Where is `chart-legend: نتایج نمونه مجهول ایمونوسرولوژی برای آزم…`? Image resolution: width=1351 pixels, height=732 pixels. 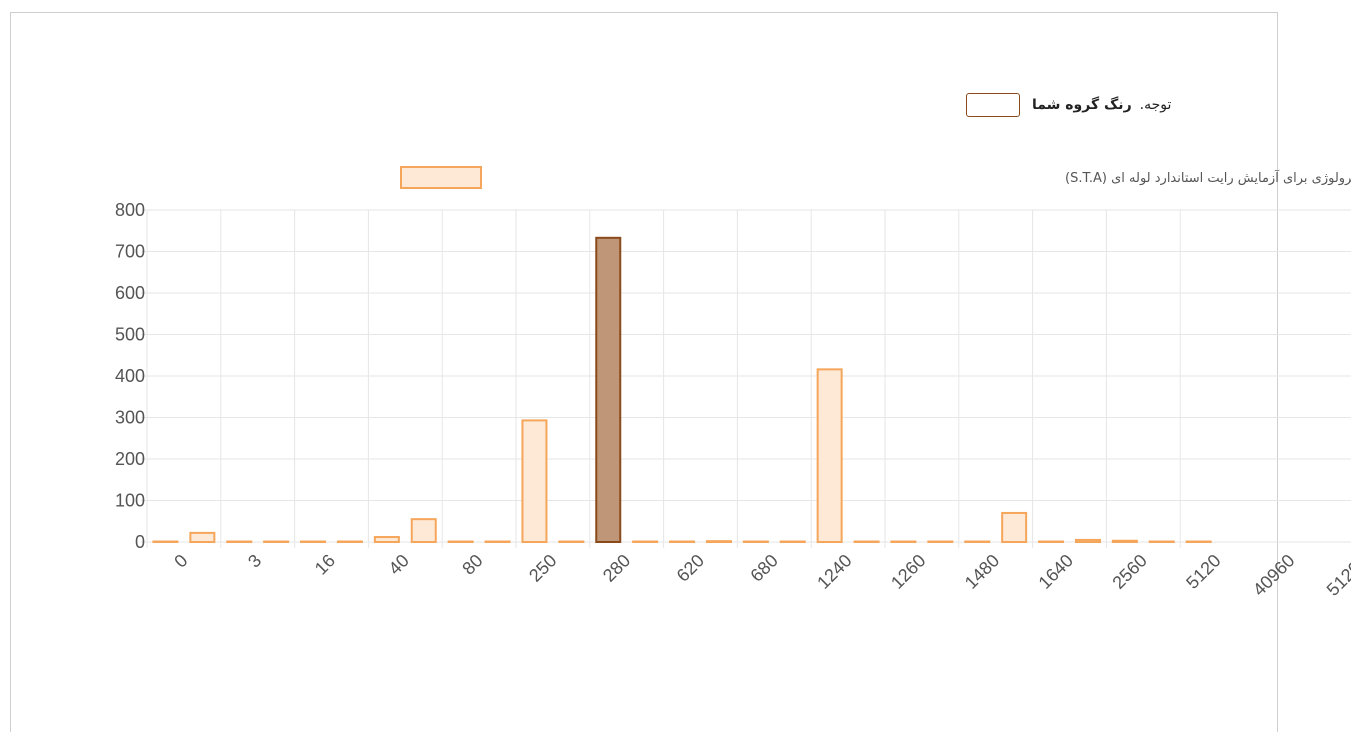 chart-legend: نتایج نمونه مجهول ایمونوسرولوژی برای آزم… is located at coordinates (875, 177).